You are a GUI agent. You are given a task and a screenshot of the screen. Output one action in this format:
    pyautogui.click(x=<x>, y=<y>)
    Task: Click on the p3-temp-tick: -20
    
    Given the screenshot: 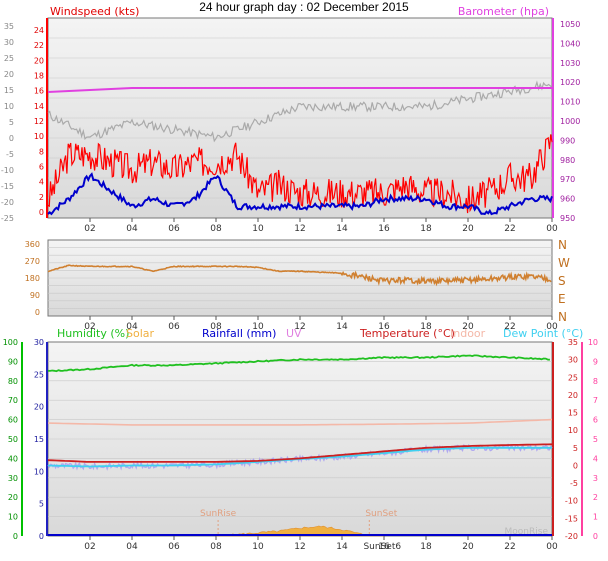 What is the action you would take?
    pyautogui.click(x=571, y=536)
    